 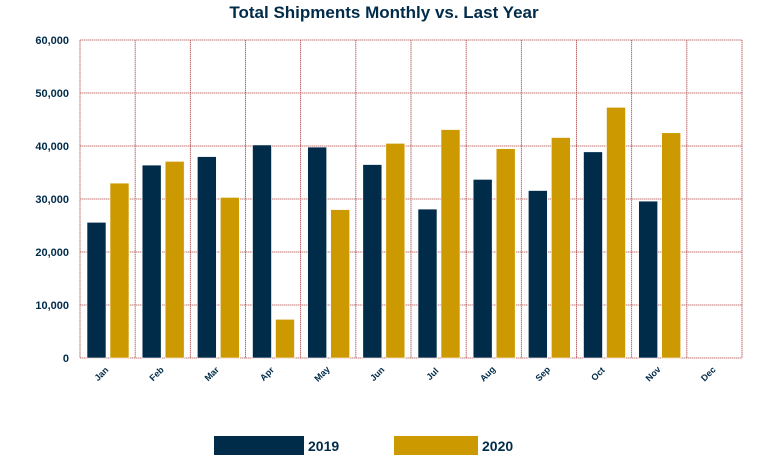 I want to click on legend-label-2020: 2020, so click(x=498, y=445).